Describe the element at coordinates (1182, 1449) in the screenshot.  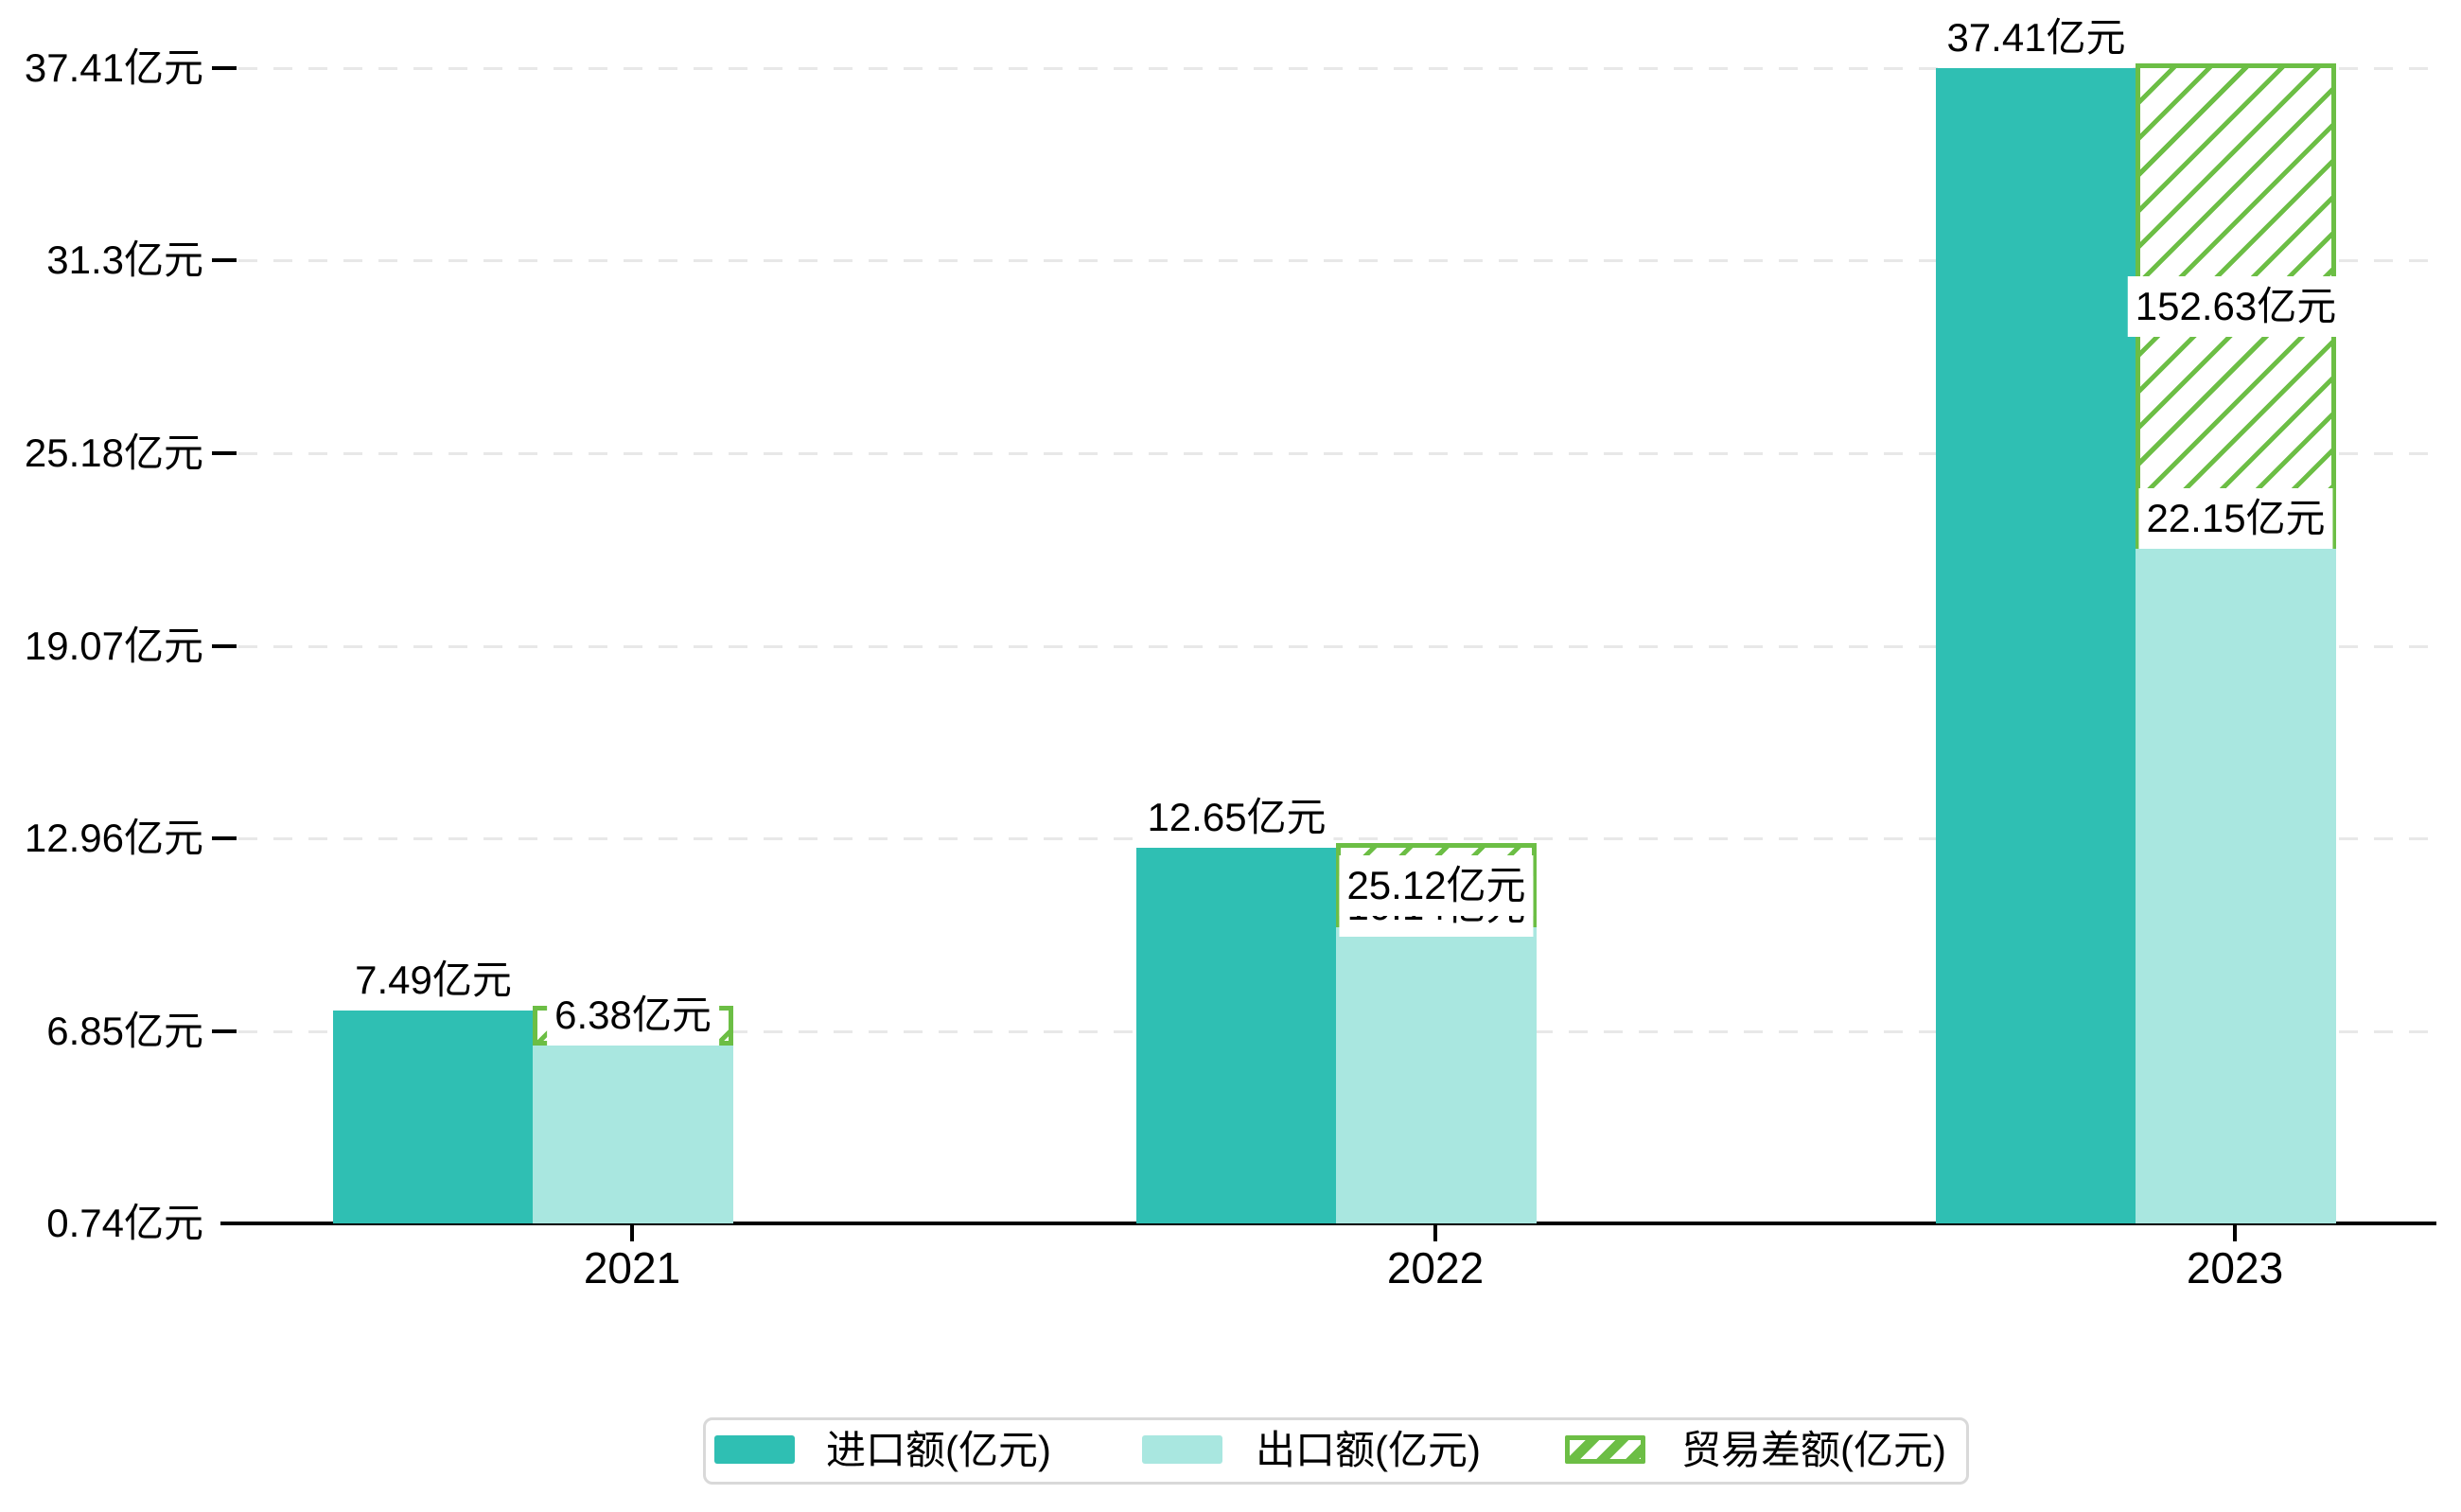
I see `legend-swatch-export` at that location.